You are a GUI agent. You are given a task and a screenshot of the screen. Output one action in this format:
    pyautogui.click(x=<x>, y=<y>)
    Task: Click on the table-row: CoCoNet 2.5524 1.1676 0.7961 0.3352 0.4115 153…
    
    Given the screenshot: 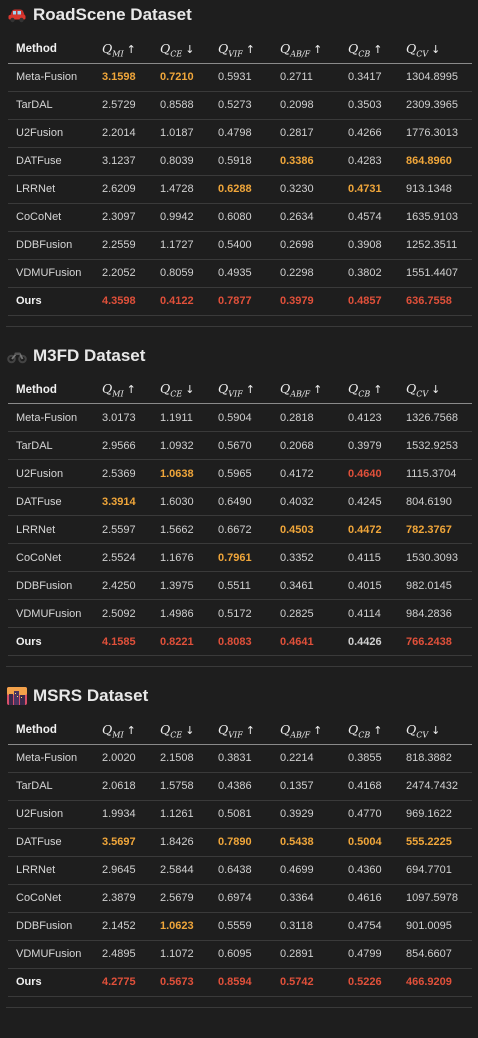 What is the action you would take?
    pyautogui.click(x=240, y=557)
    